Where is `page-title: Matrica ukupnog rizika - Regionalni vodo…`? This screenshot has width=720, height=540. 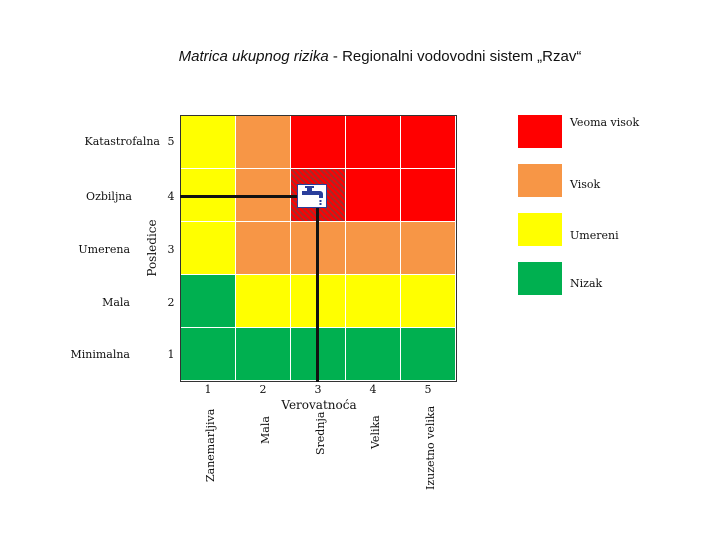
page-title: Matrica ukupnog rizika - Regionalni vodo… is located at coordinates (360, 56).